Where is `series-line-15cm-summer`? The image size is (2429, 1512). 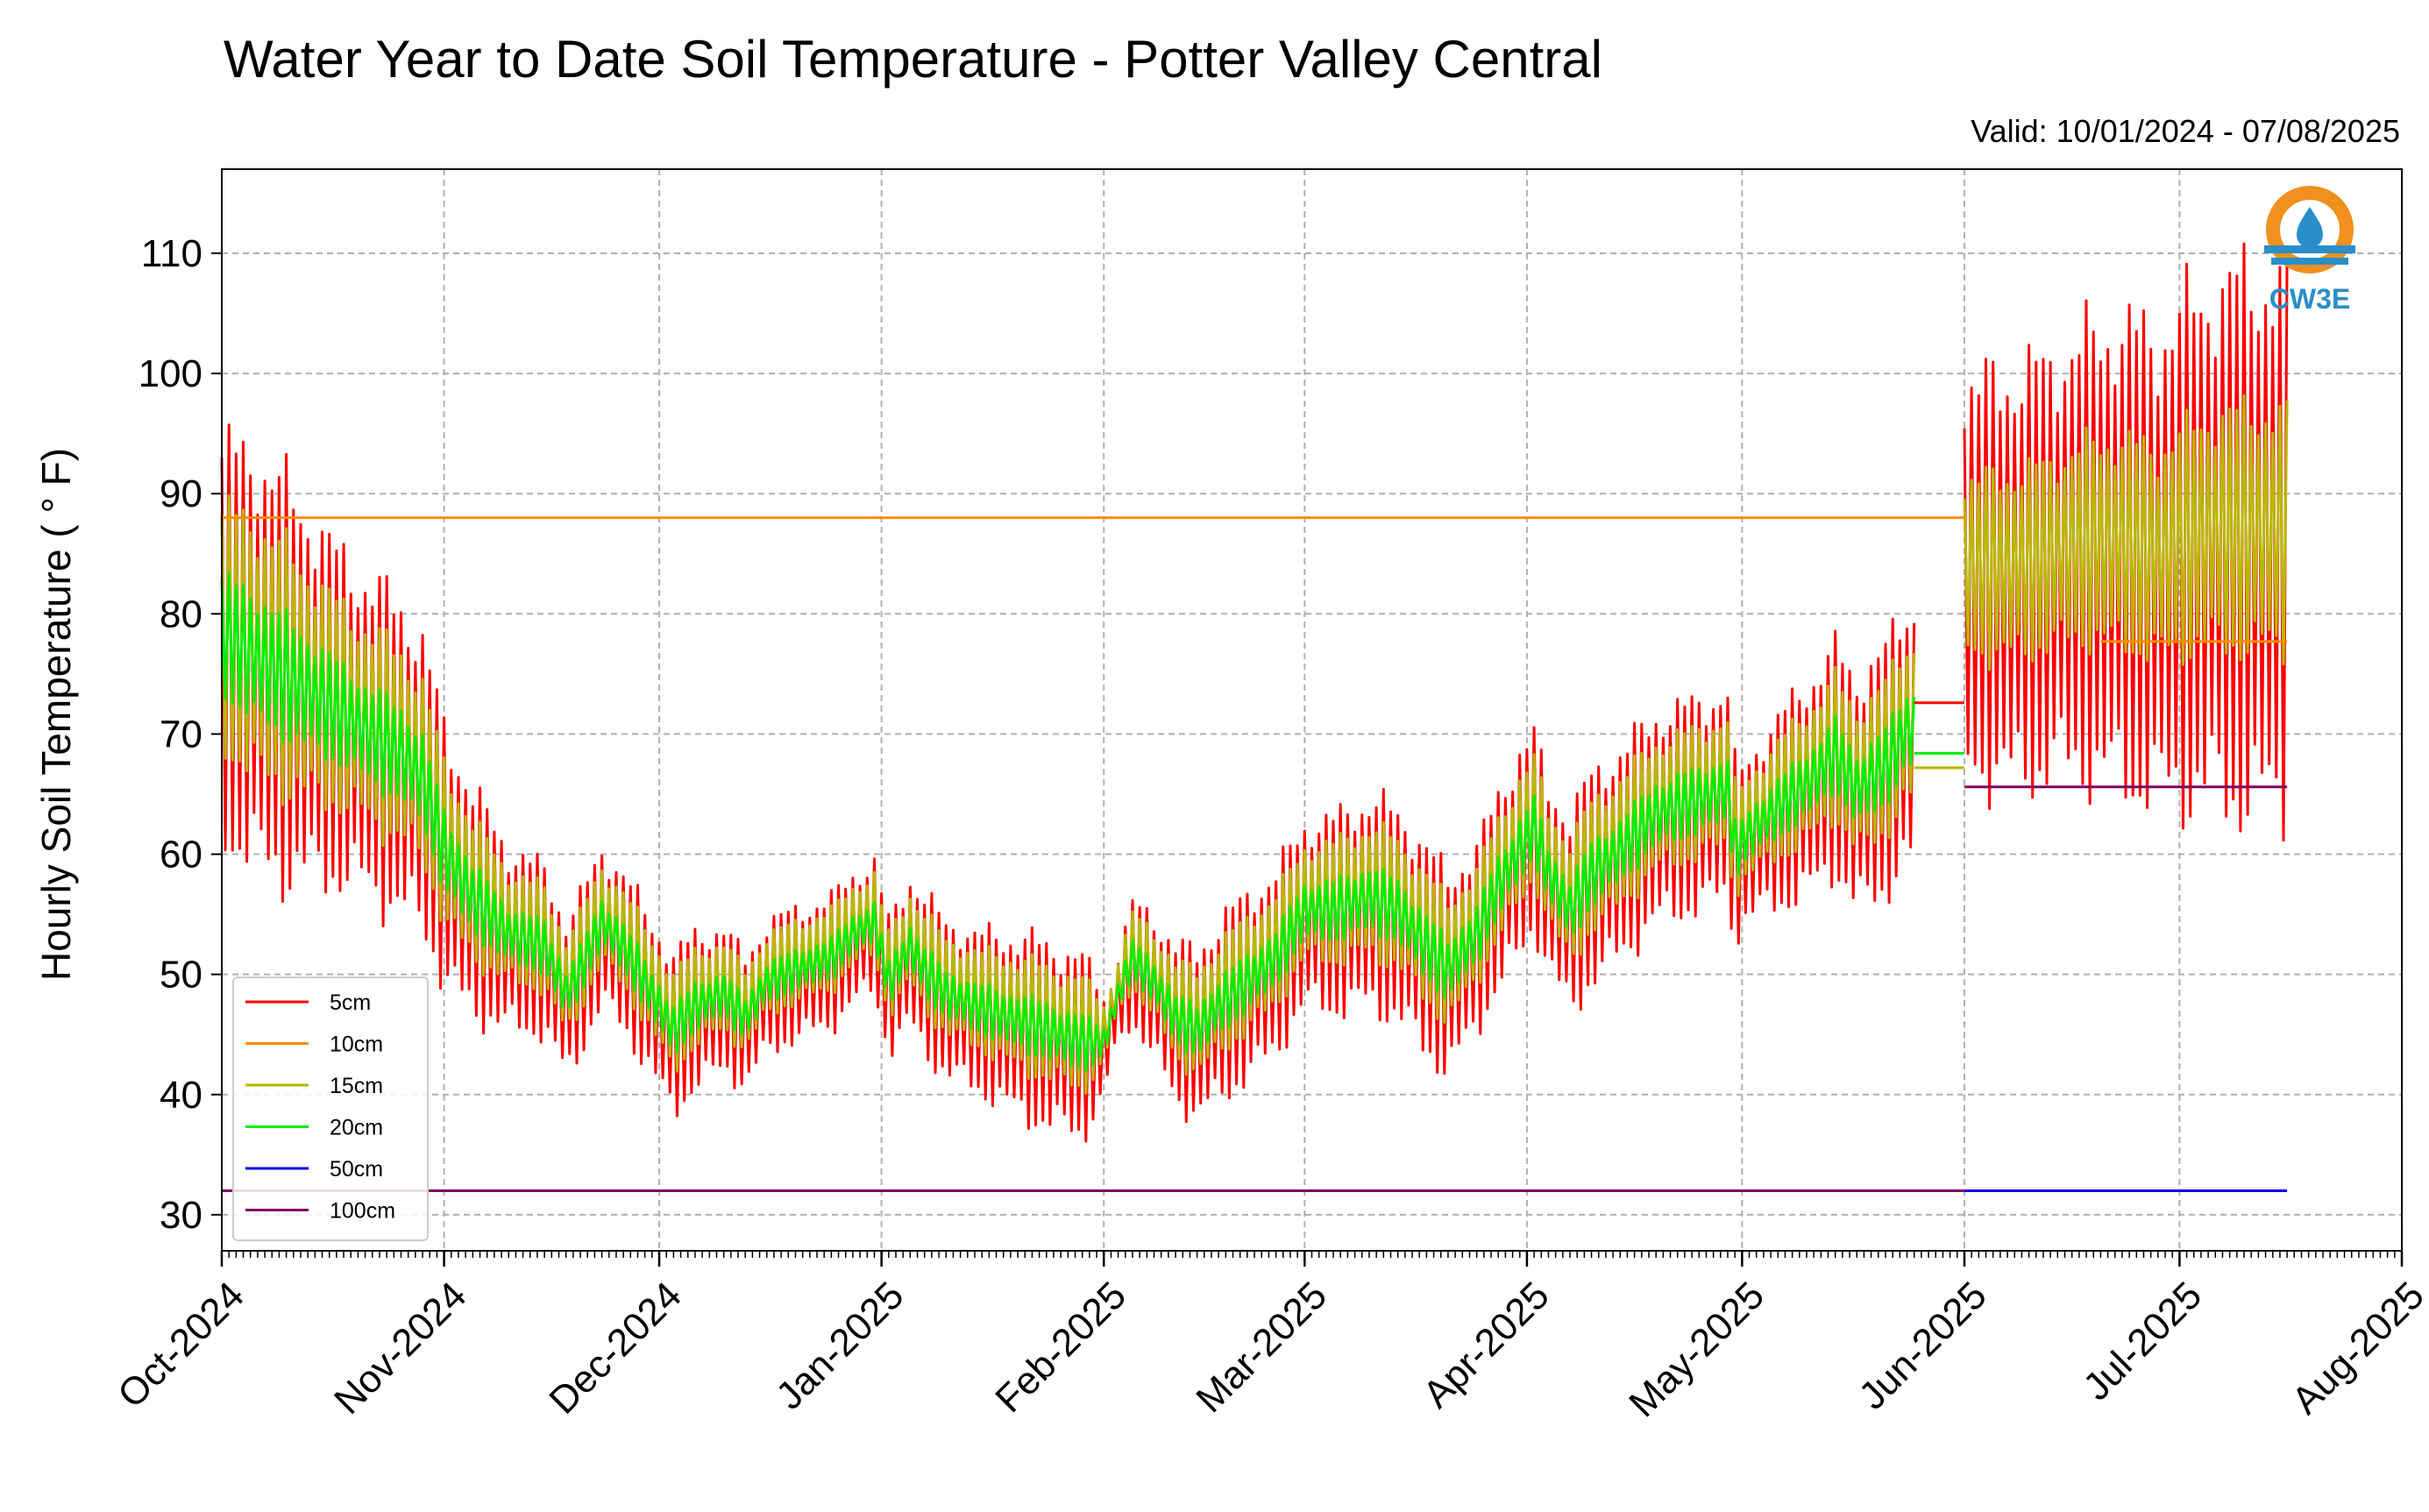 series-line-15cm-summer is located at coordinates (2126, 532).